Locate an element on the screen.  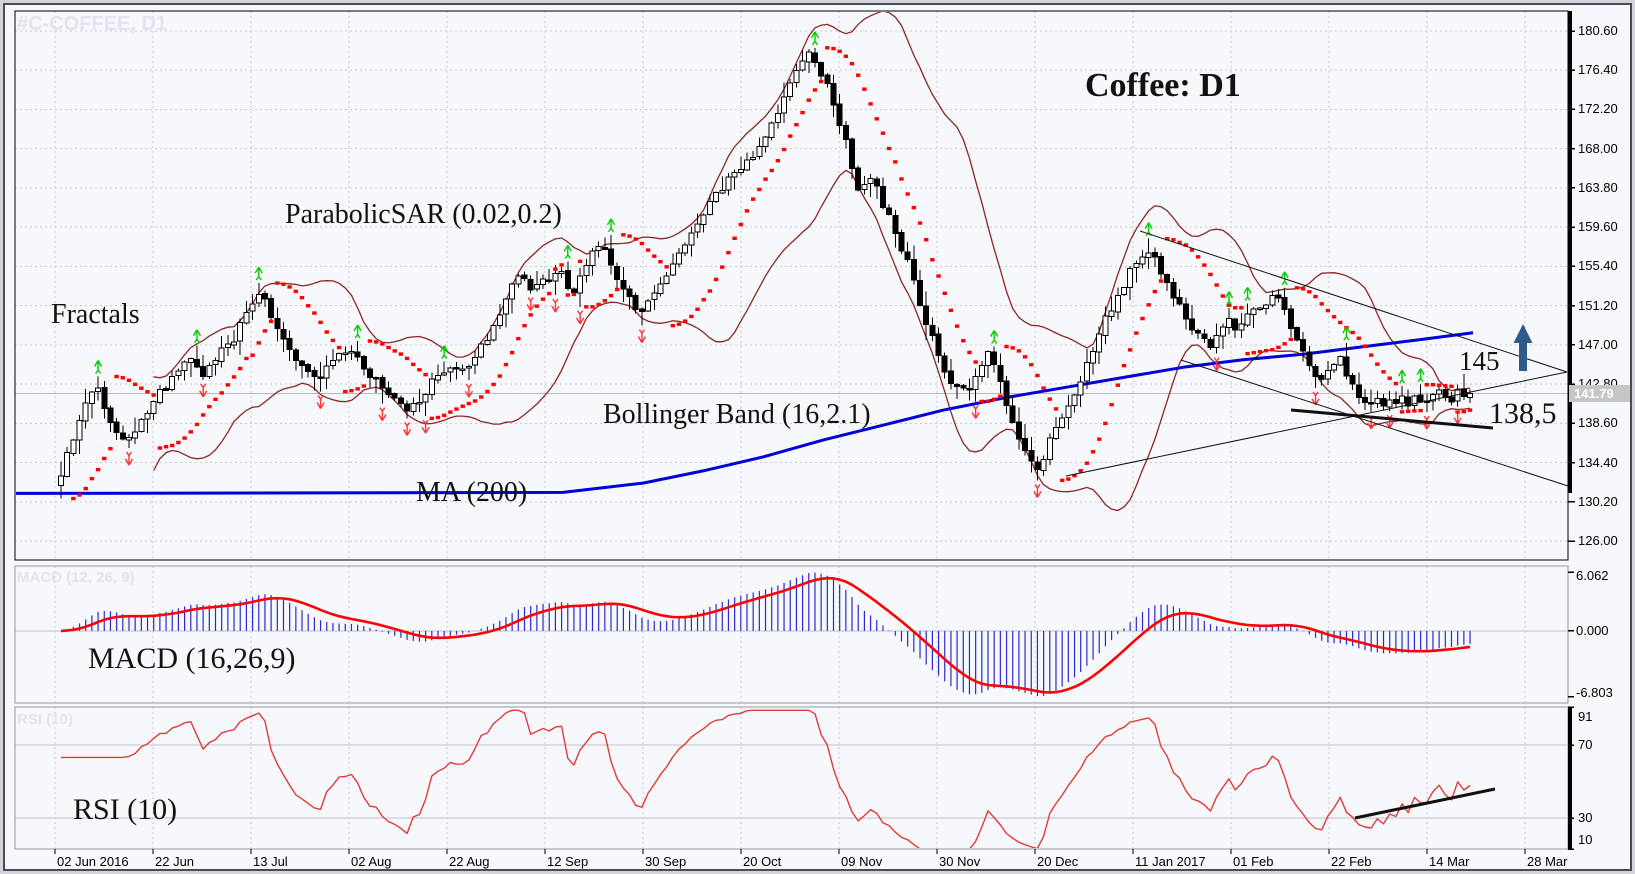
price-tick-label: 126.00 is located at coordinates (1598, 540).